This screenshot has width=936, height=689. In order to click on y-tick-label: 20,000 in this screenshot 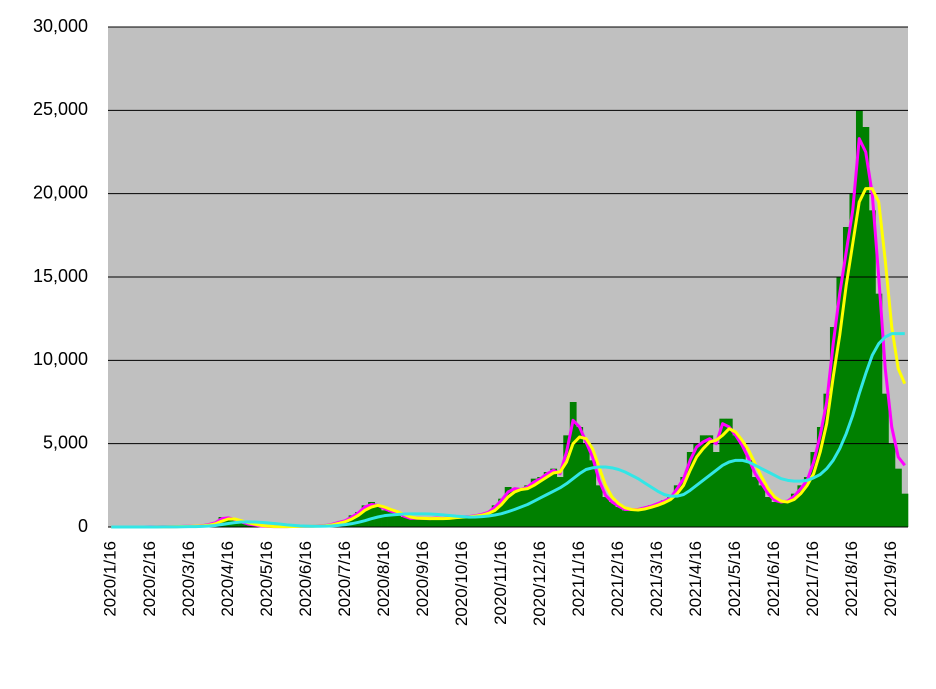, I will do `click(60, 192)`.